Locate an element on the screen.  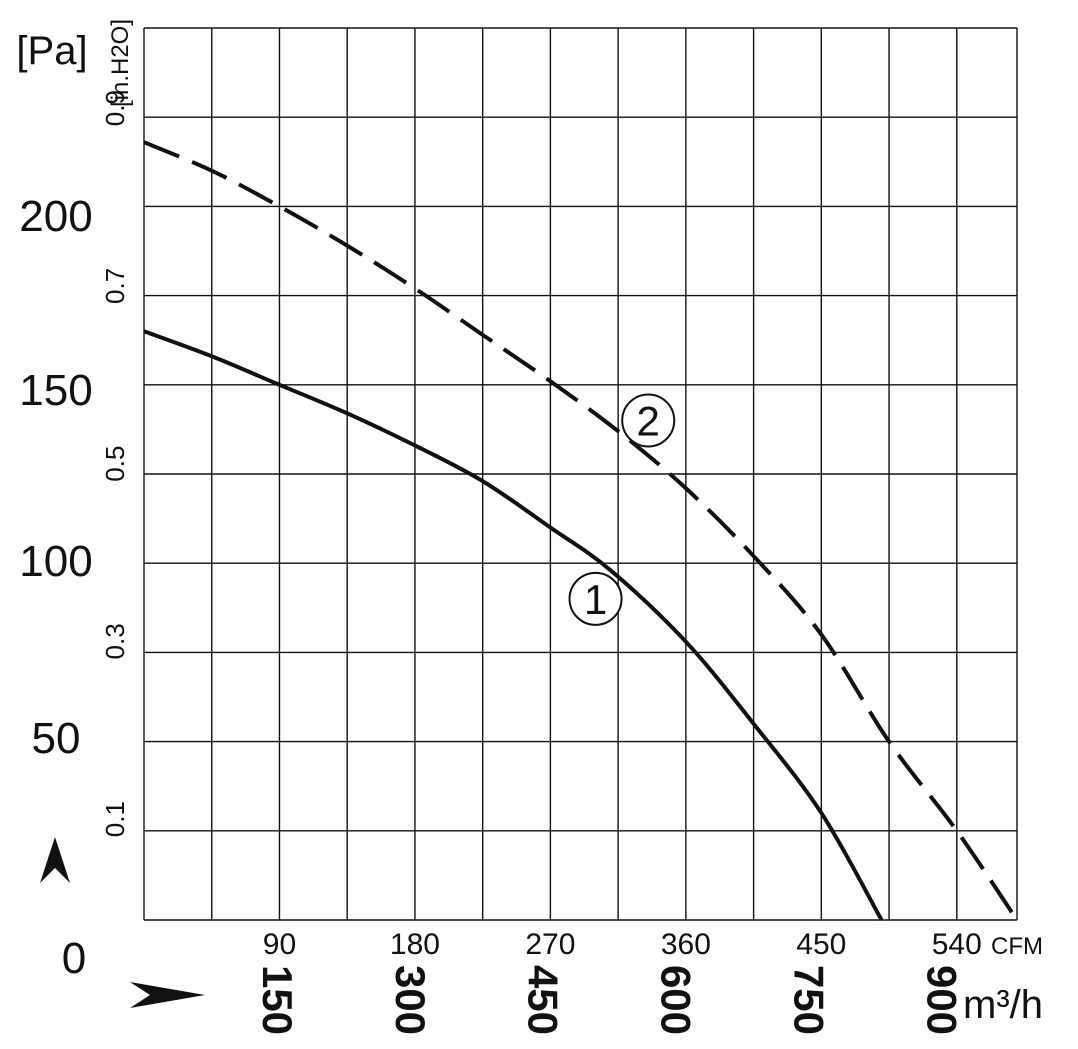
x-tick-cfm-180: 180 is located at coordinates (415, 944).